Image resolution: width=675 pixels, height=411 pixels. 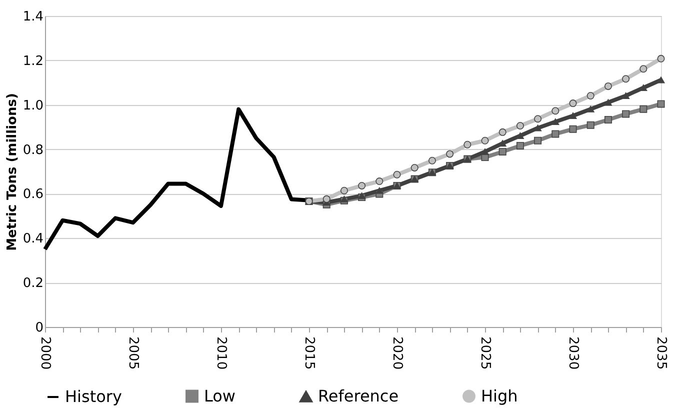 I want to click on y-tick-label: 0.2, so click(x=33, y=284).